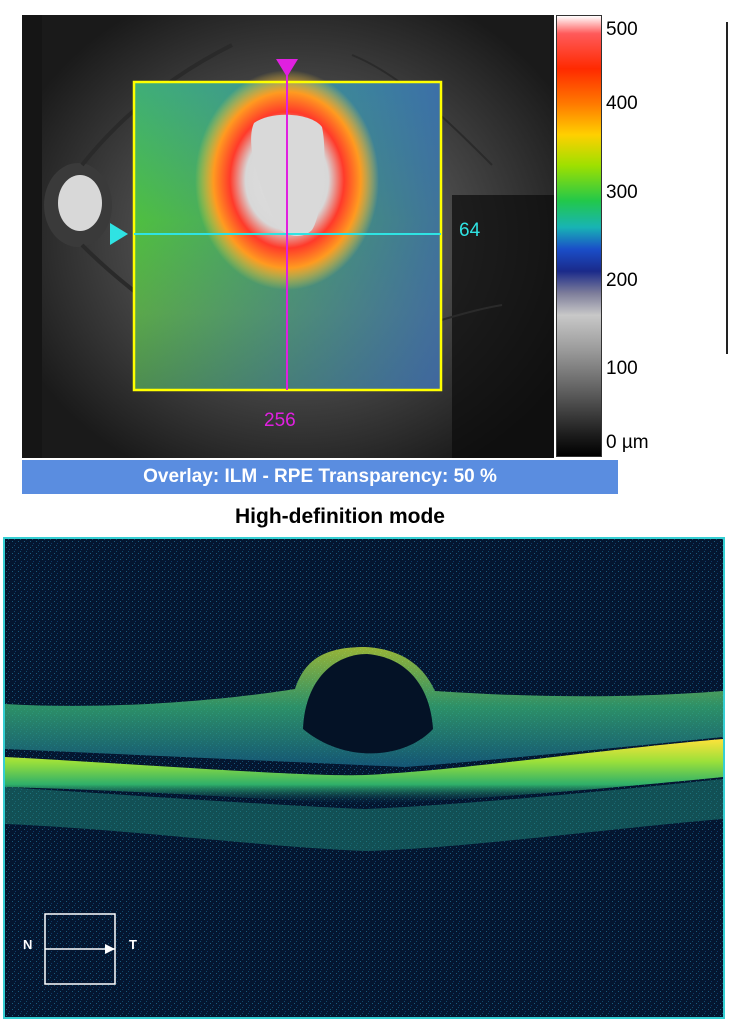 Image resolution: width=729 pixels, height=1024 pixels. What do you see at coordinates (622, 29) in the screenshot?
I see `tick-label: 500` at bounding box center [622, 29].